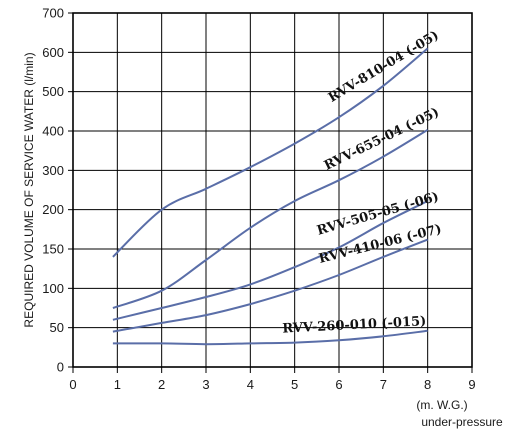  What do you see at coordinates (53, 209) in the screenshot?
I see `y-tick-label: 200` at bounding box center [53, 209].